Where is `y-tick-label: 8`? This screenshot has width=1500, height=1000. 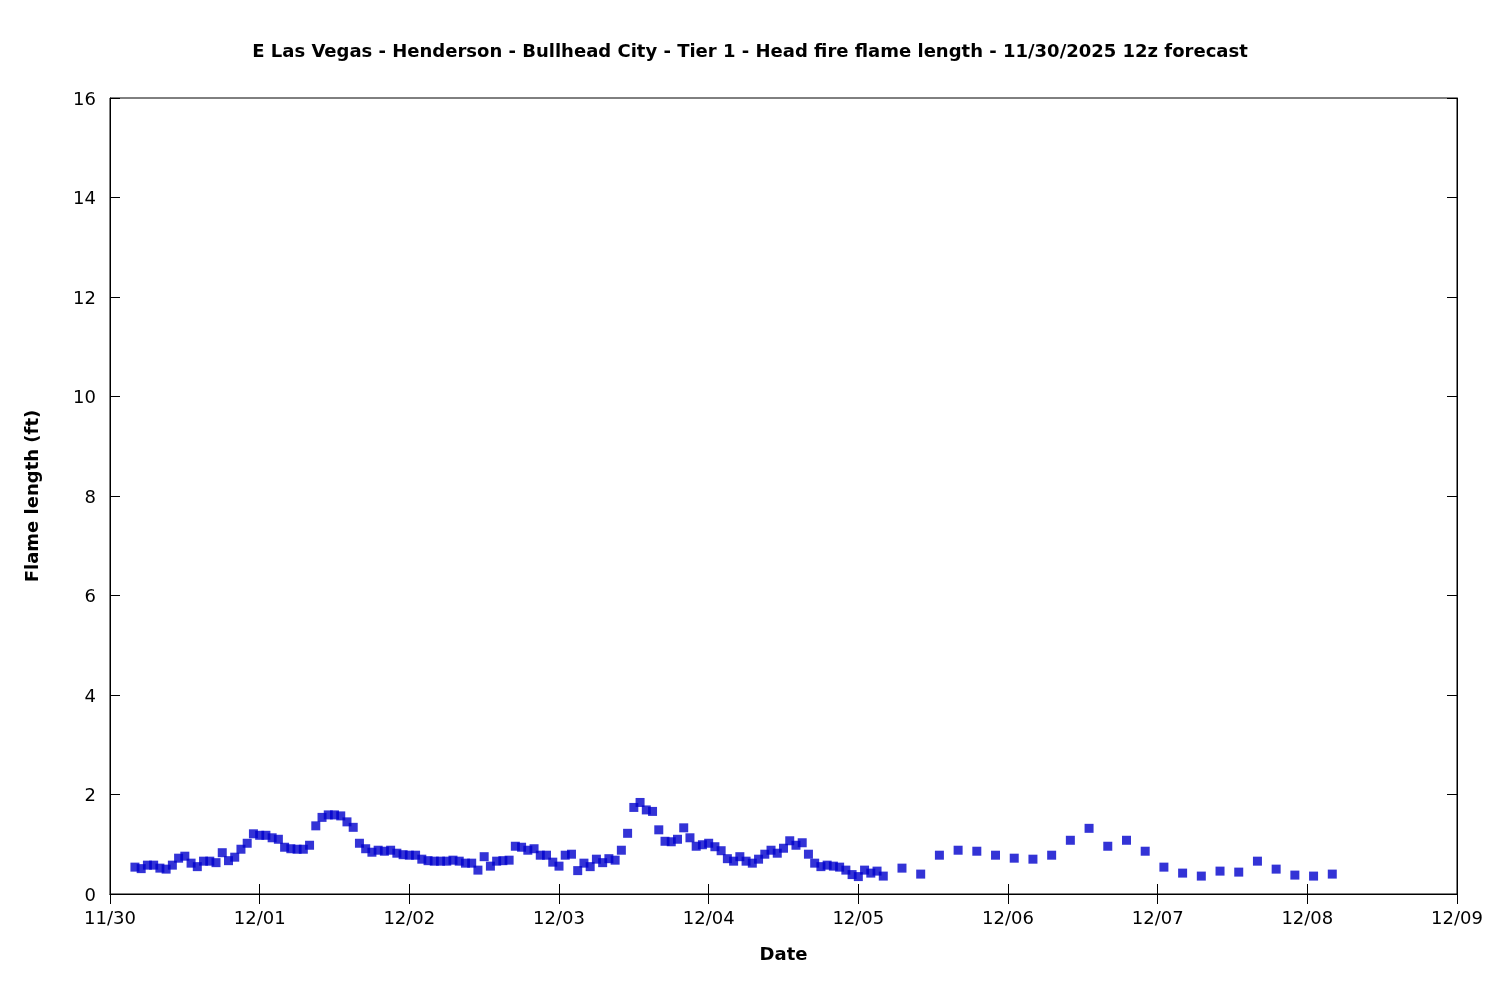
y-tick-label: 8 is located at coordinates (90, 496).